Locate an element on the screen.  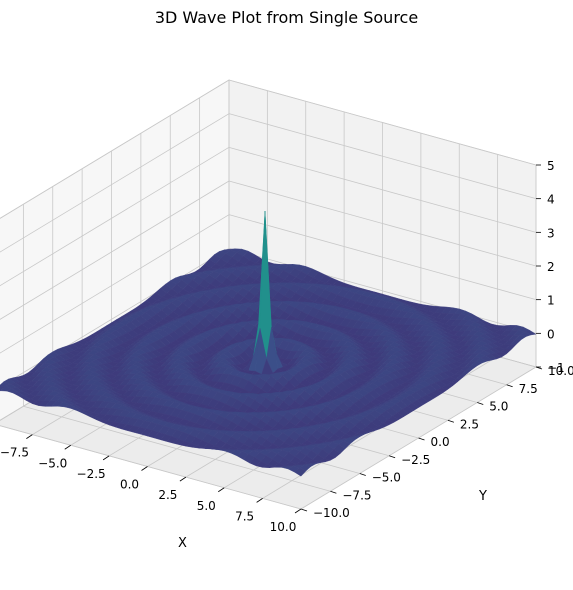
z-tick-label: 3 is located at coordinates (551, 233).